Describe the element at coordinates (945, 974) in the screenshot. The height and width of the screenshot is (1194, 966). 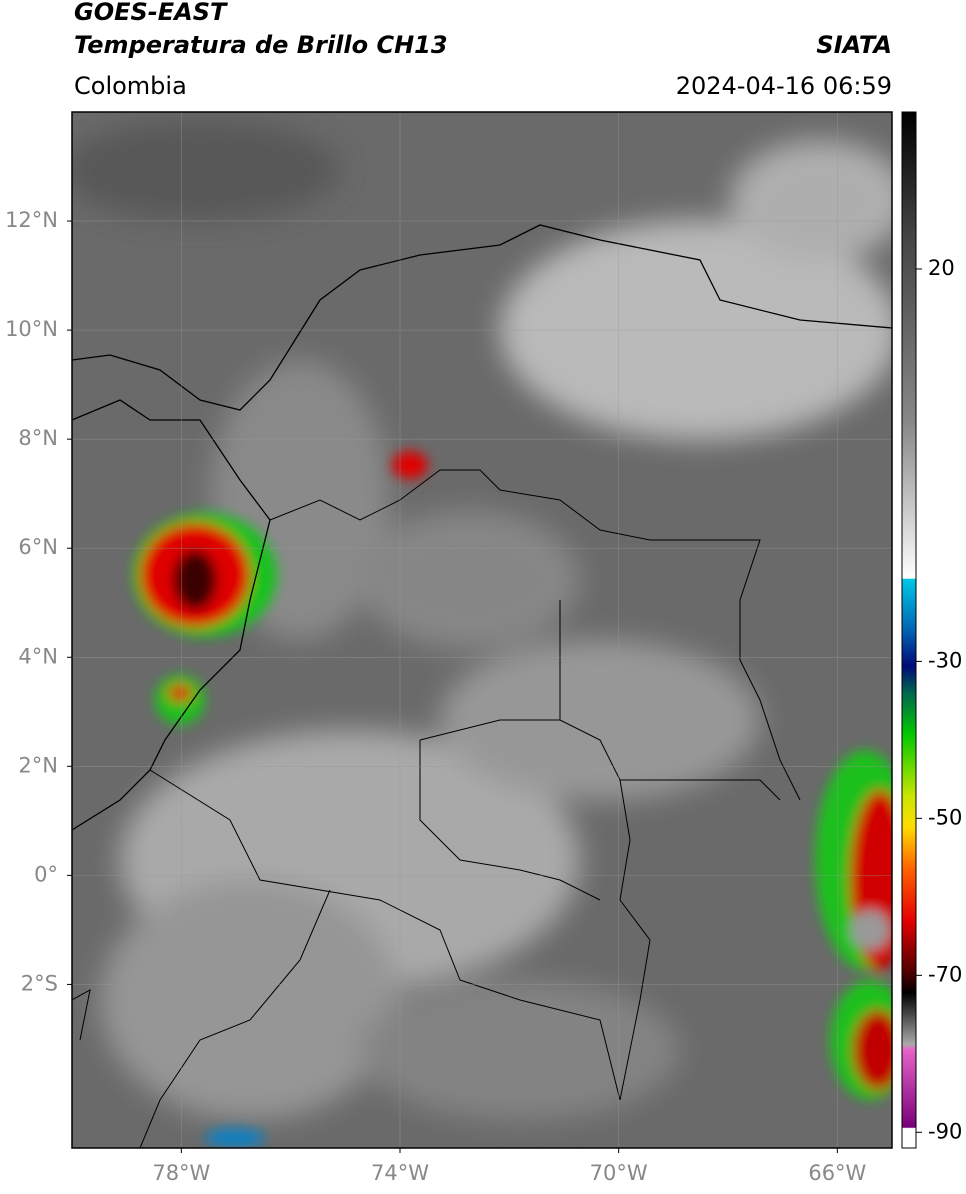
I see `colorbar-tick-label: -70` at that location.